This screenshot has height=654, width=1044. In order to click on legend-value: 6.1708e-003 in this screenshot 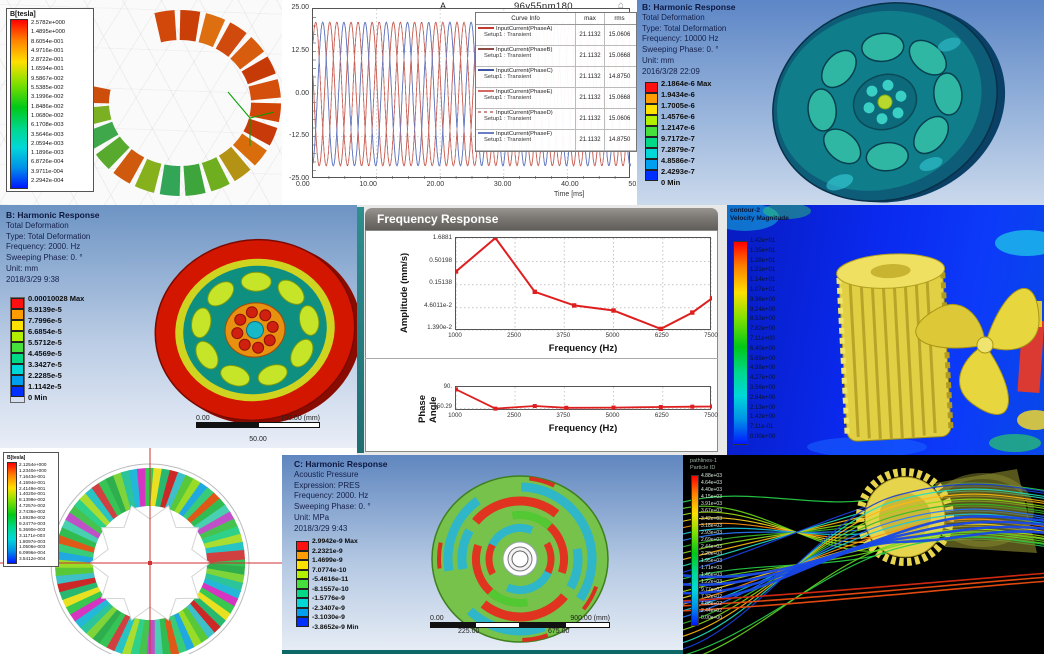, I will do `click(47, 125)`.